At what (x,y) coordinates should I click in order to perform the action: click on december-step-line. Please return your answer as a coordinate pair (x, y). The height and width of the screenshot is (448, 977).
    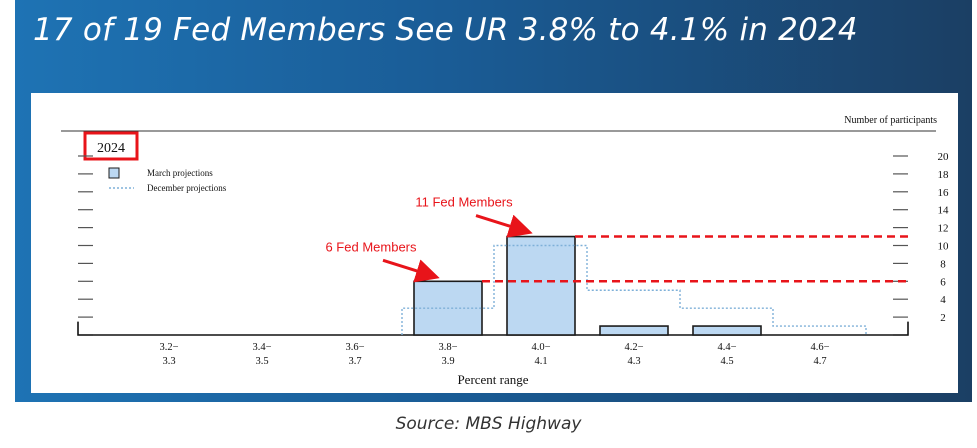
    Looking at the image, I should click on (634, 289).